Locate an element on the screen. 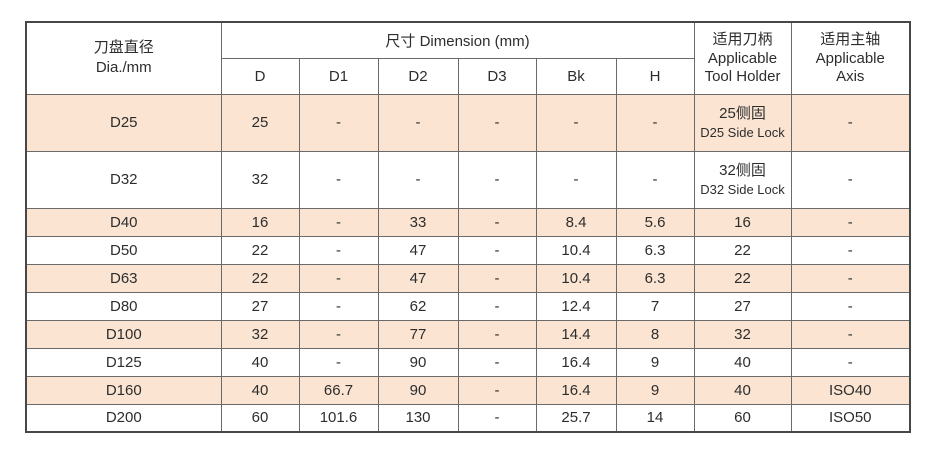  holder-line-zh: 32侧固 is located at coordinates (742, 170).